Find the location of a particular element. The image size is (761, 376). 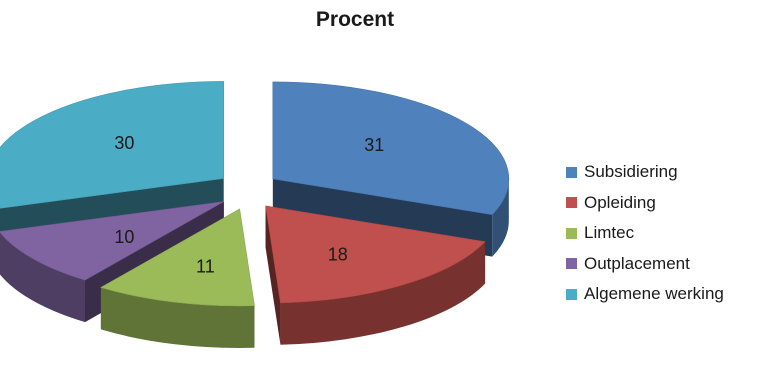

chart-title: Procent is located at coordinates (355, 19).